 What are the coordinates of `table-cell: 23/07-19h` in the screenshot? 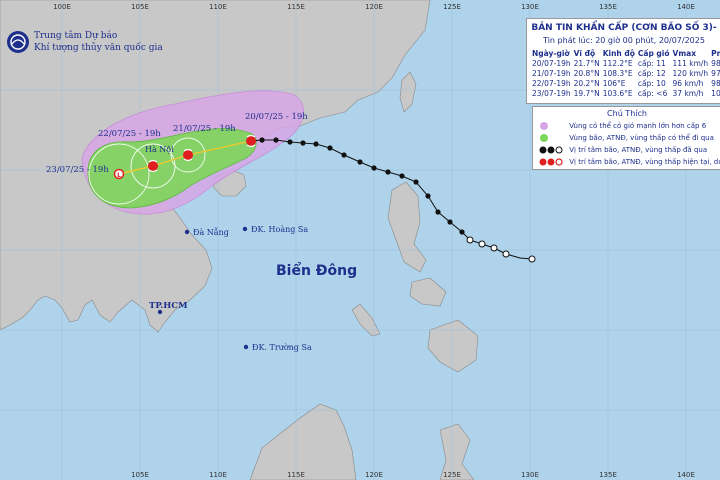 It's located at (551, 93).